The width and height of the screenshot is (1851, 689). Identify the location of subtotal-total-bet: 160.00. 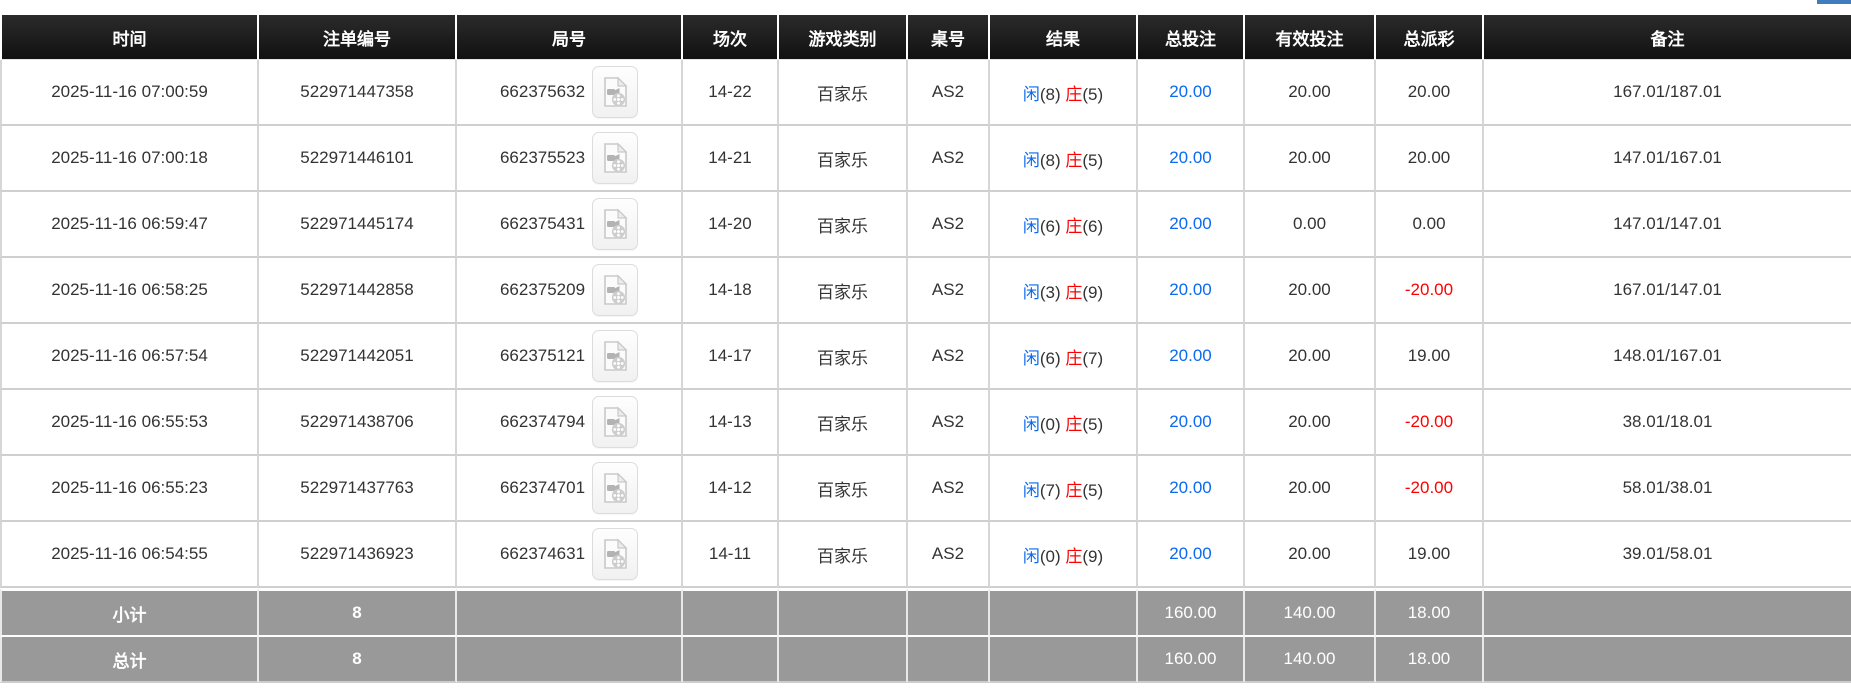
(1191, 612).